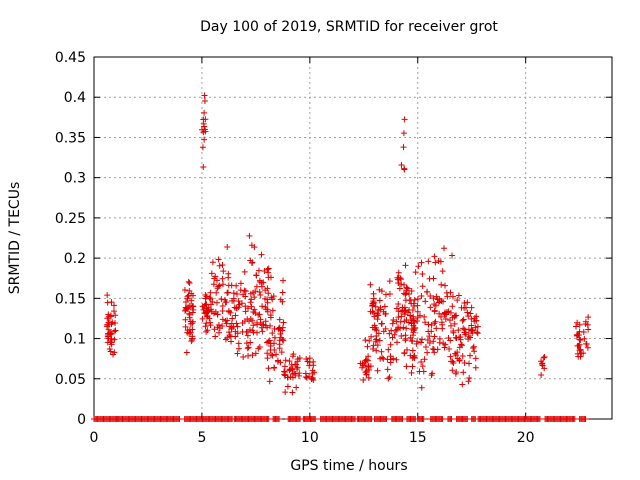  What do you see at coordinates (75, 98) in the screenshot?
I see `y-tick-label: 0.4` at bounding box center [75, 98].